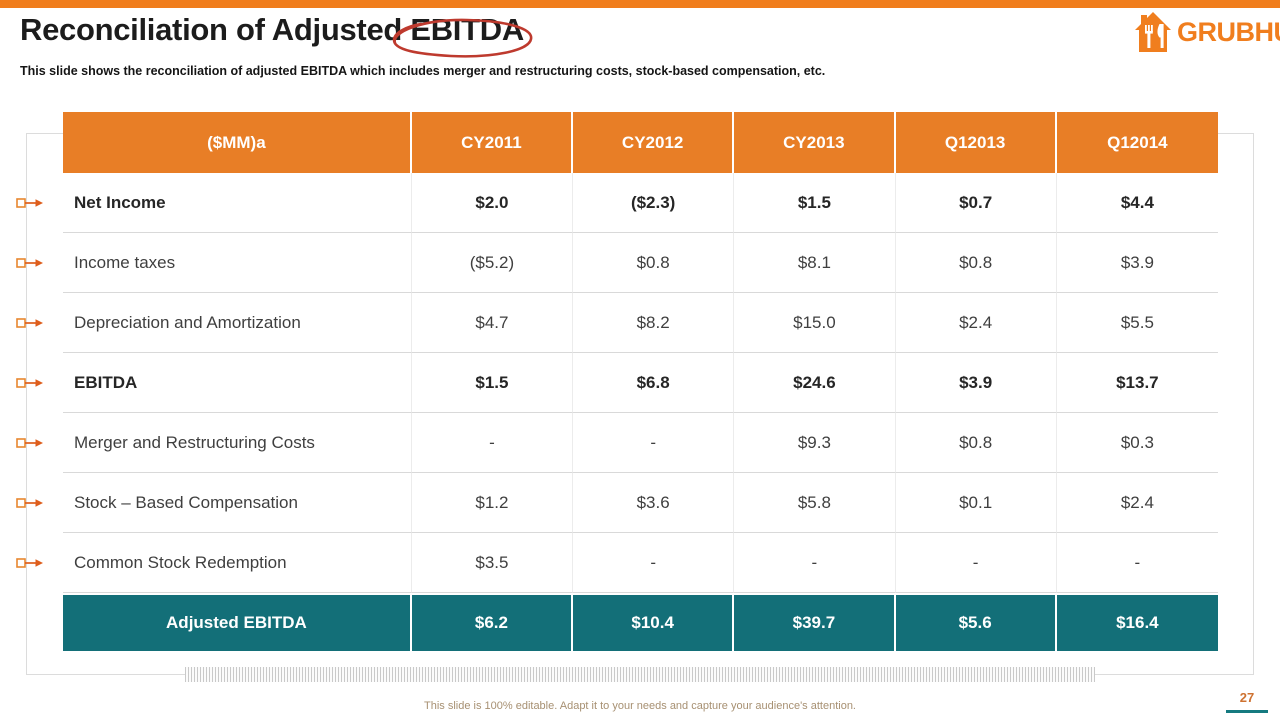  What do you see at coordinates (1153, 32) in the screenshot?
I see `grubhub-house-icon` at bounding box center [1153, 32].